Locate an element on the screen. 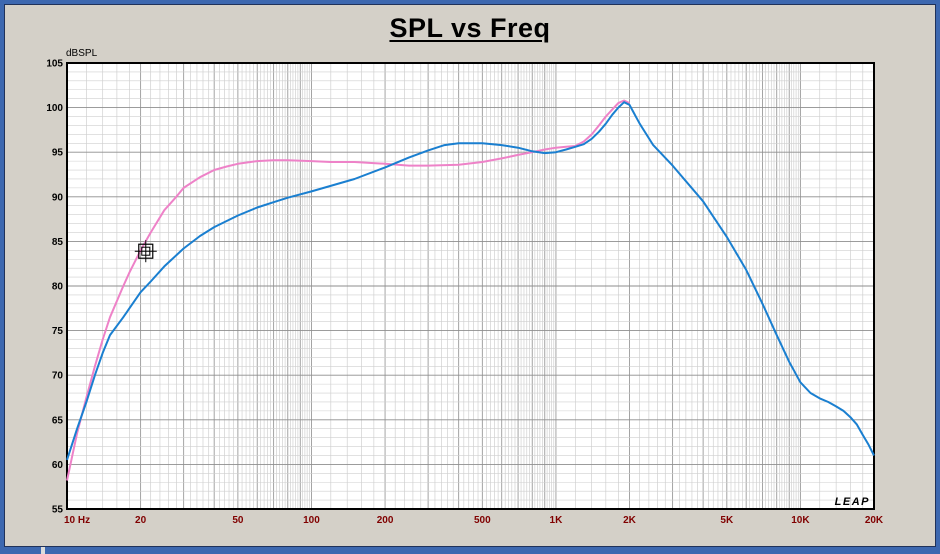  y-tick-label: 70 is located at coordinates (58, 376).